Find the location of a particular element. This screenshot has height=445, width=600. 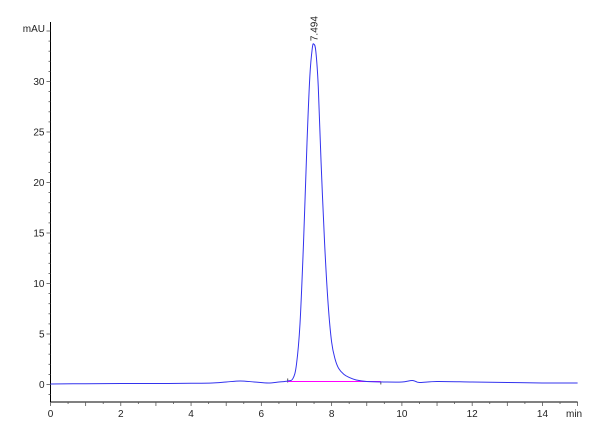

y-tick-label: 25 is located at coordinates (39, 133).